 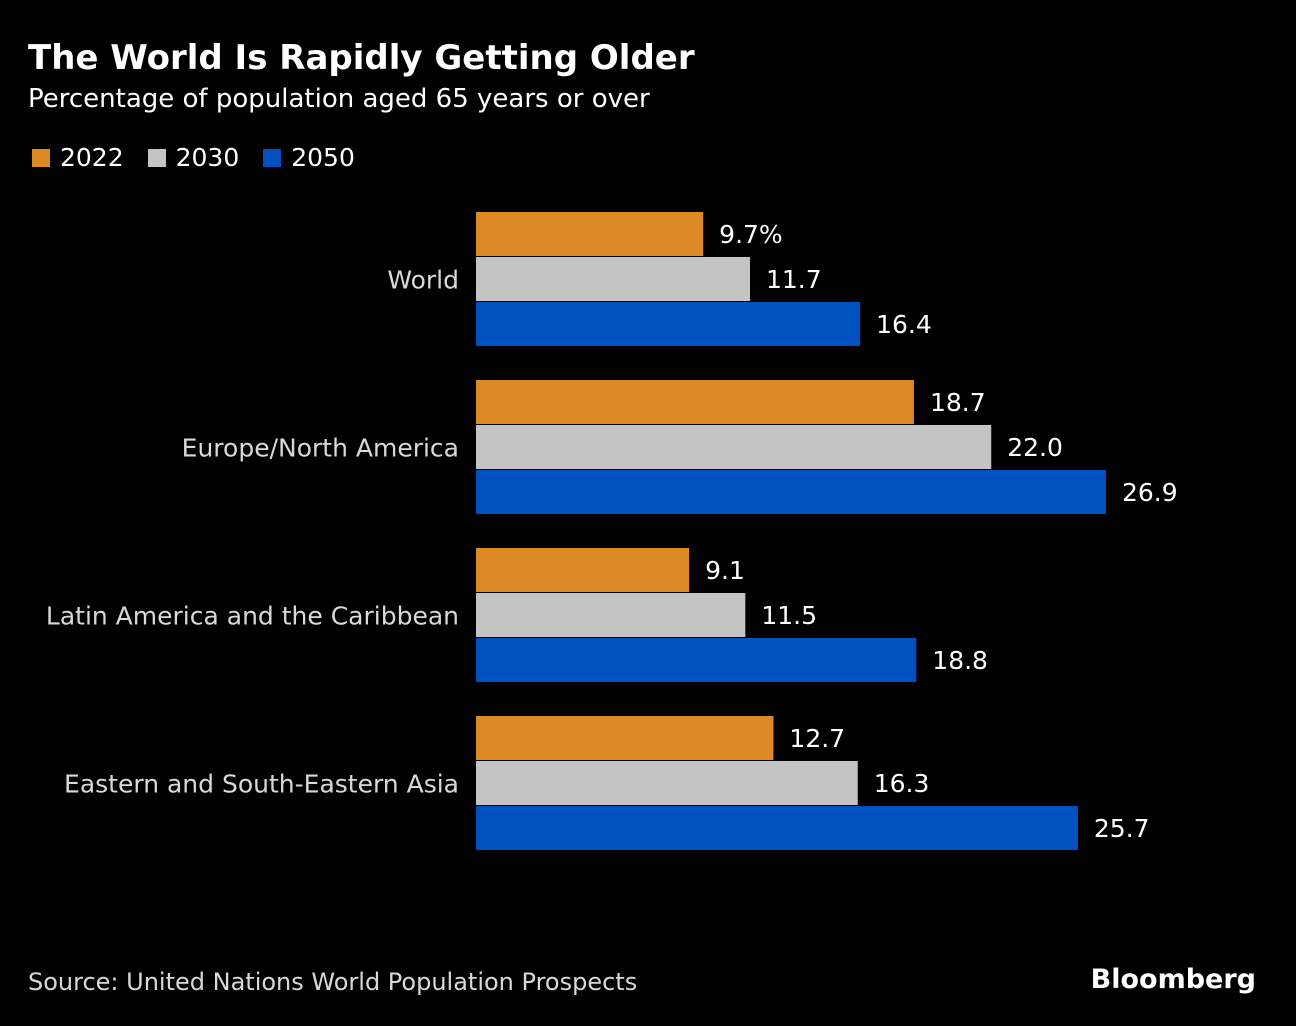 I want to click on legend-swatch-2022, so click(x=41, y=157).